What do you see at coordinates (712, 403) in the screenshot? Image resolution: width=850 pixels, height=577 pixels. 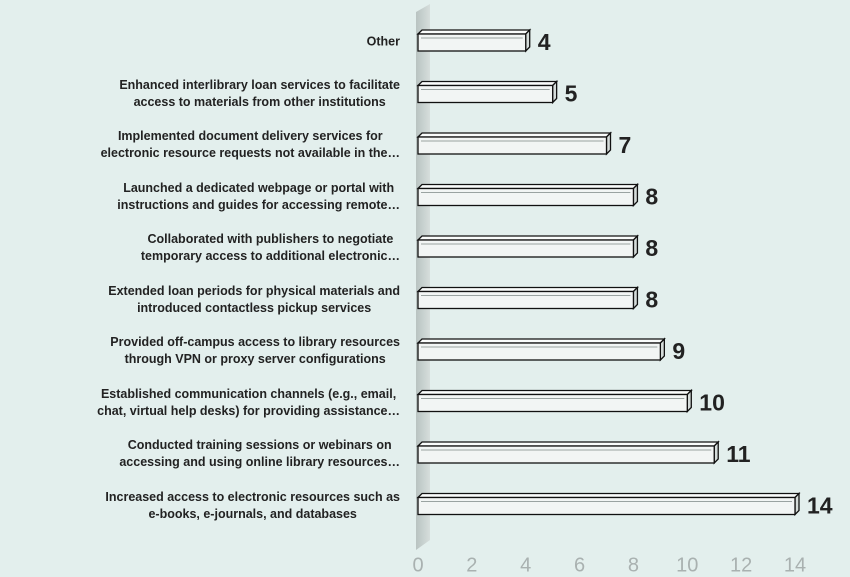 I see `value-label: 10` at bounding box center [712, 403].